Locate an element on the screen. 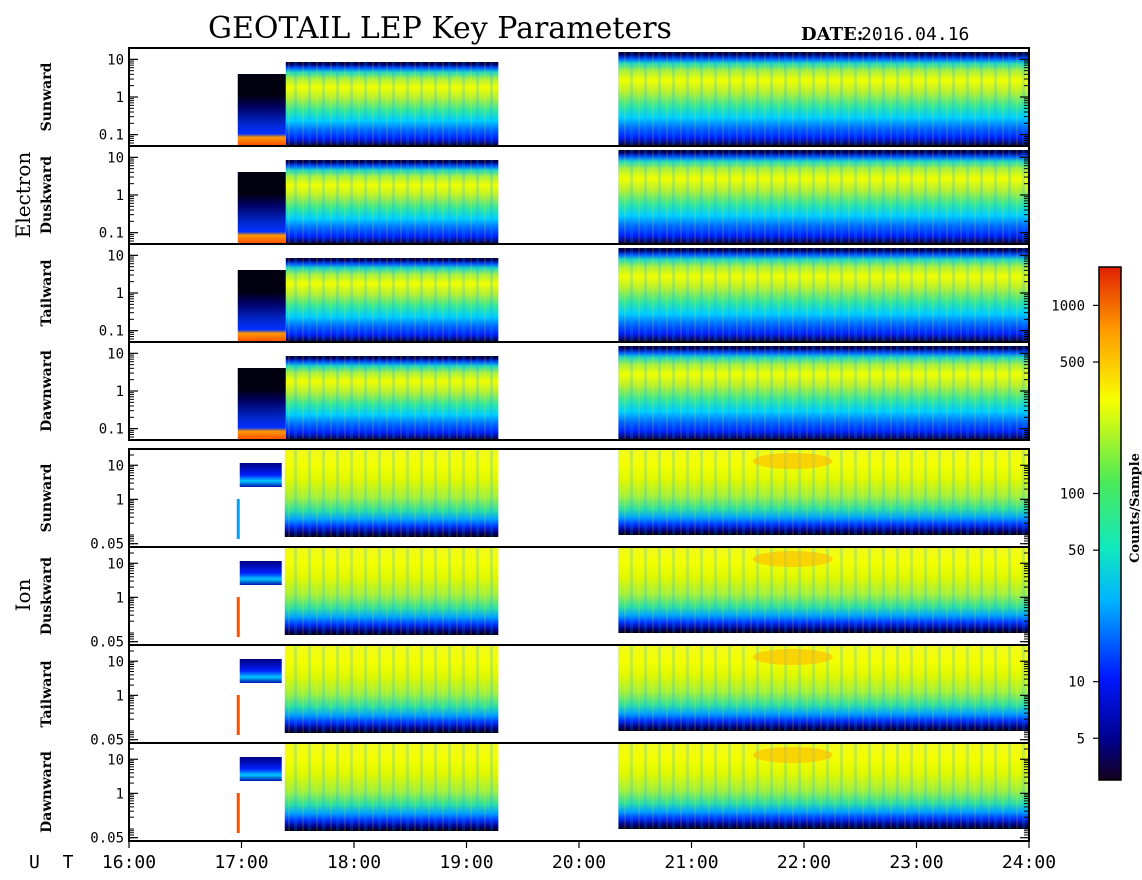  panel-ion-duskward: 10 1 0.05 Duskward is located at coordinates (534, 598).